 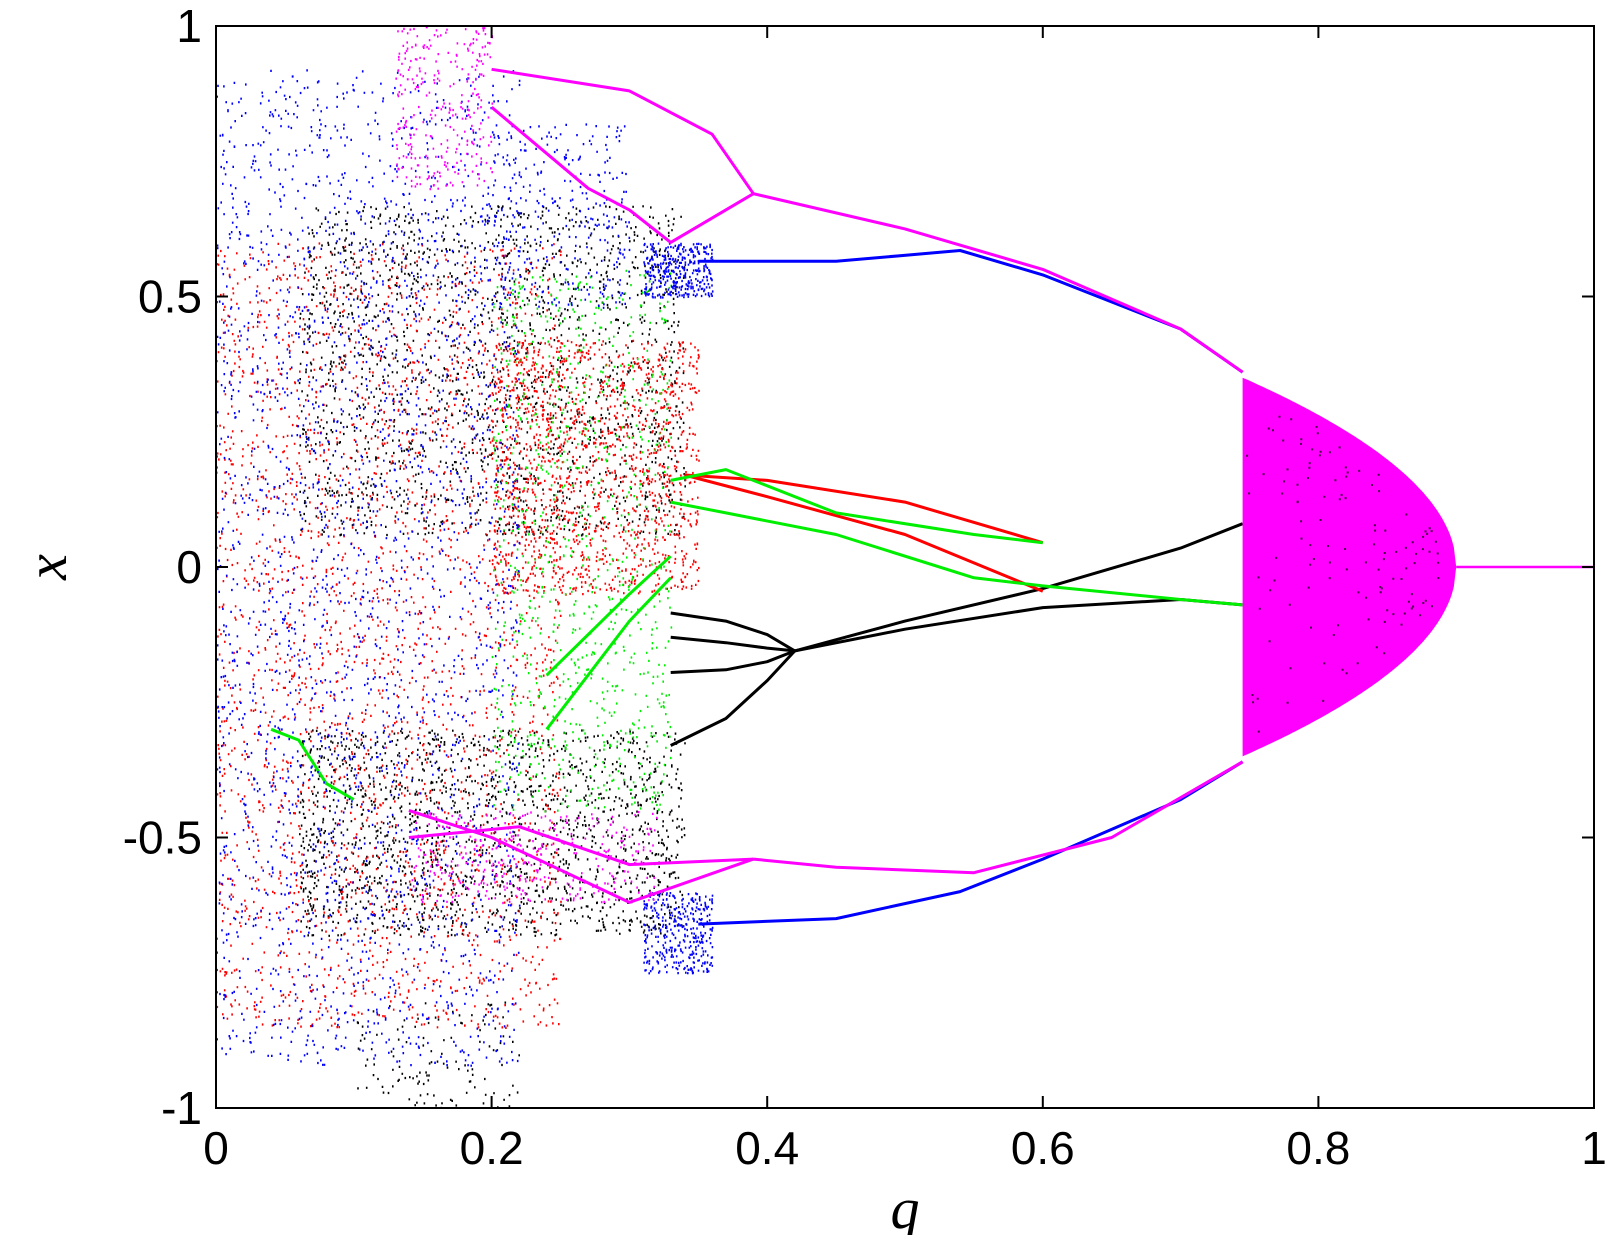 I want to click on y-axis-label: x, so click(x=46, y=567).